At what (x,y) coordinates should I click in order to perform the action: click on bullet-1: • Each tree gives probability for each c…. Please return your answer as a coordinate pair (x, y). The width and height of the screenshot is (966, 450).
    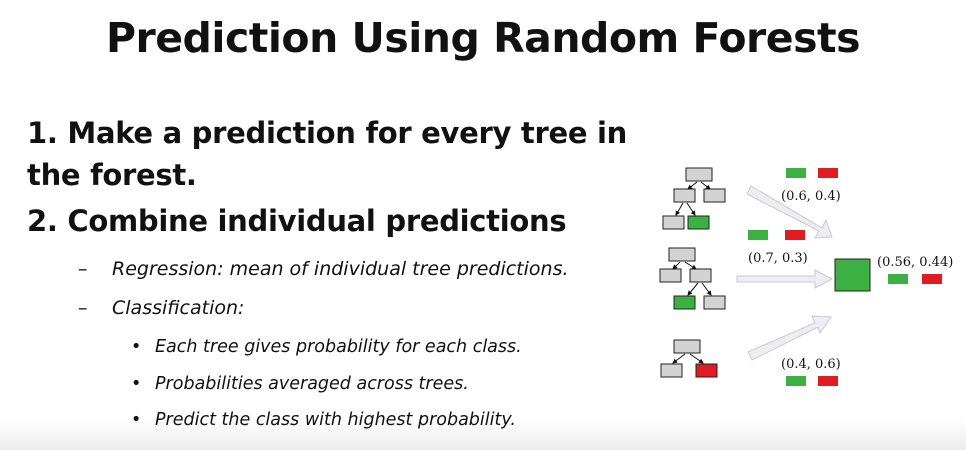
    Looking at the image, I should click on (326, 347).